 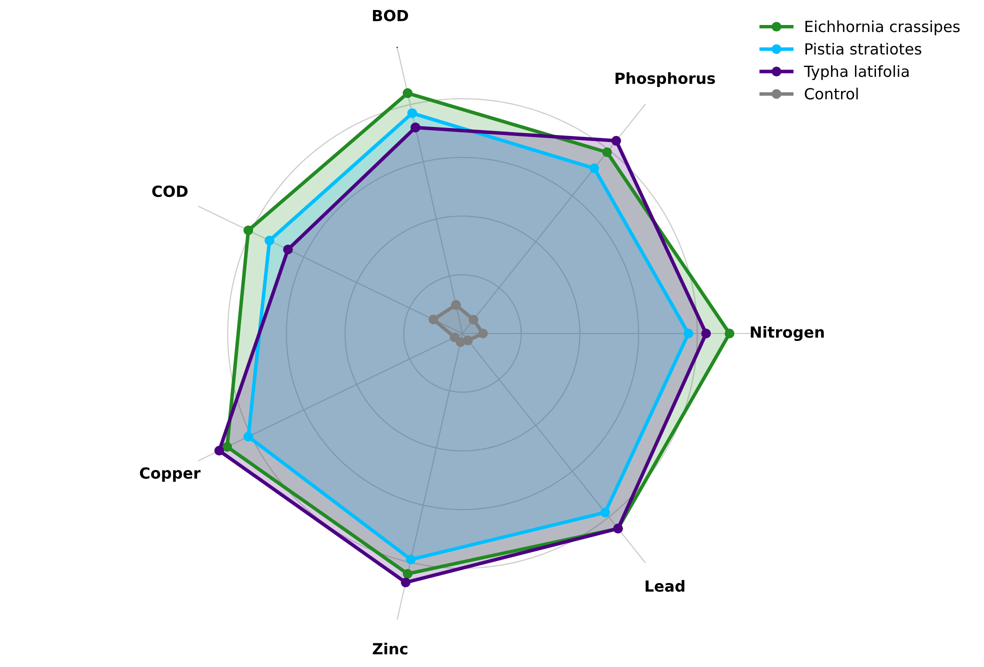 What do you see at coordinates (170, 191) in the screenshot?
I see `spoke-label: COD` at bounding box center [170, 191].